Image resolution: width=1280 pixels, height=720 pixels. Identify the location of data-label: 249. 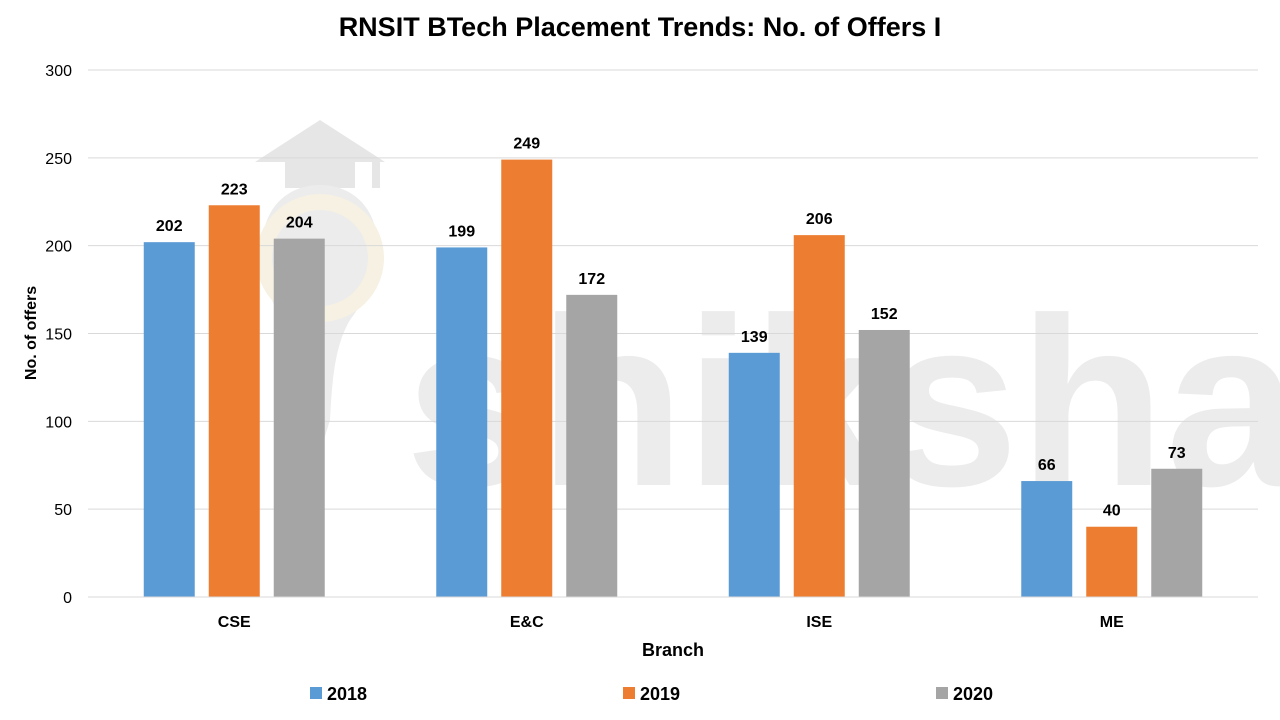
(526, 144).